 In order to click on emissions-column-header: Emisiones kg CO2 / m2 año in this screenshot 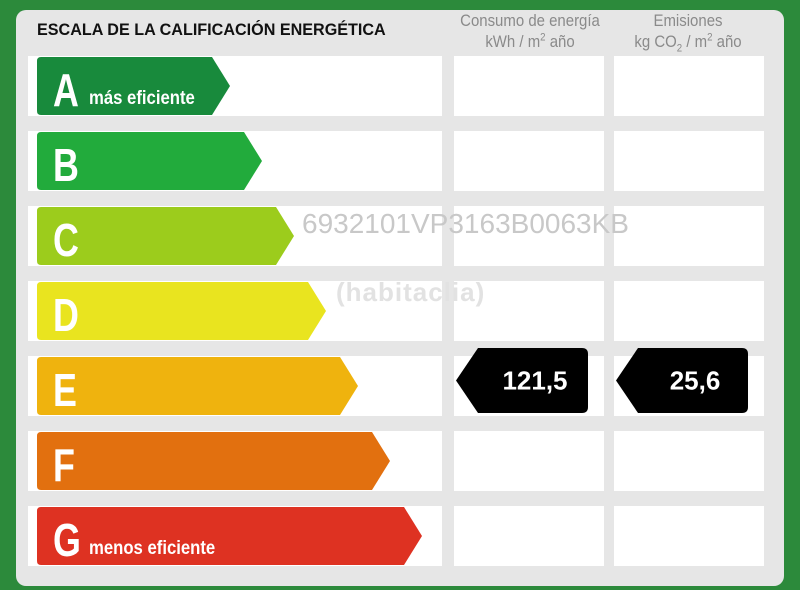, I will do `click(688, 33)`.